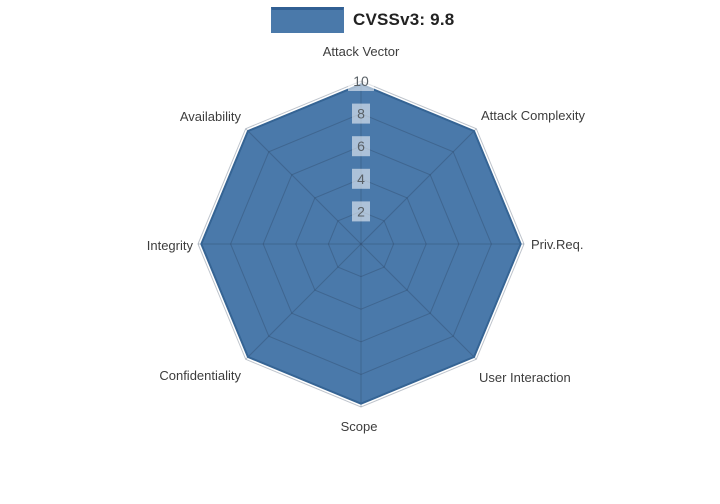  Describe the element at coordinates (404, 19) in the screenshot. I see `legend-label: CVSSv3: 9.8` at that location.